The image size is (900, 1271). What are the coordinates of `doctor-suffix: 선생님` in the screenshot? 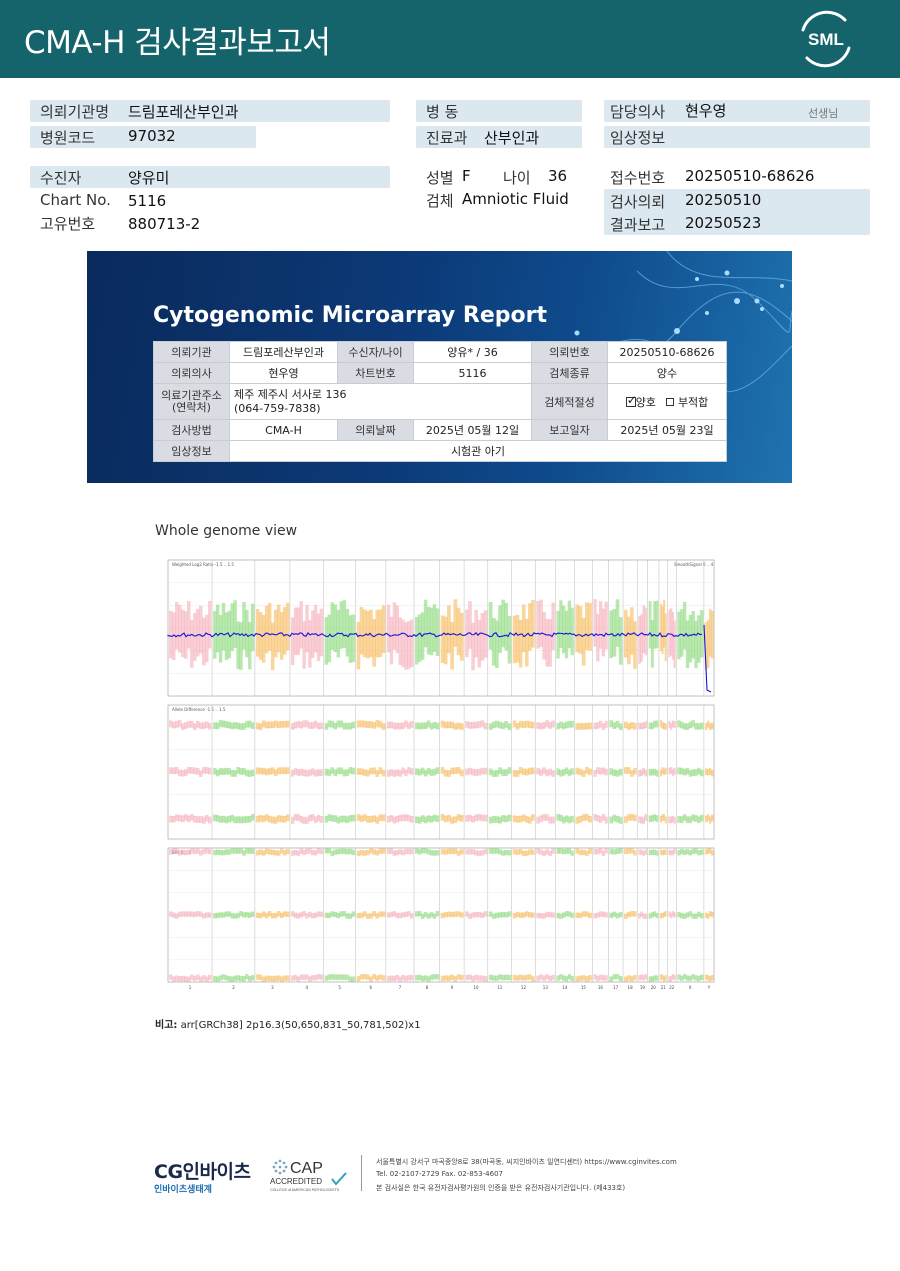 It's located at (823, 113).